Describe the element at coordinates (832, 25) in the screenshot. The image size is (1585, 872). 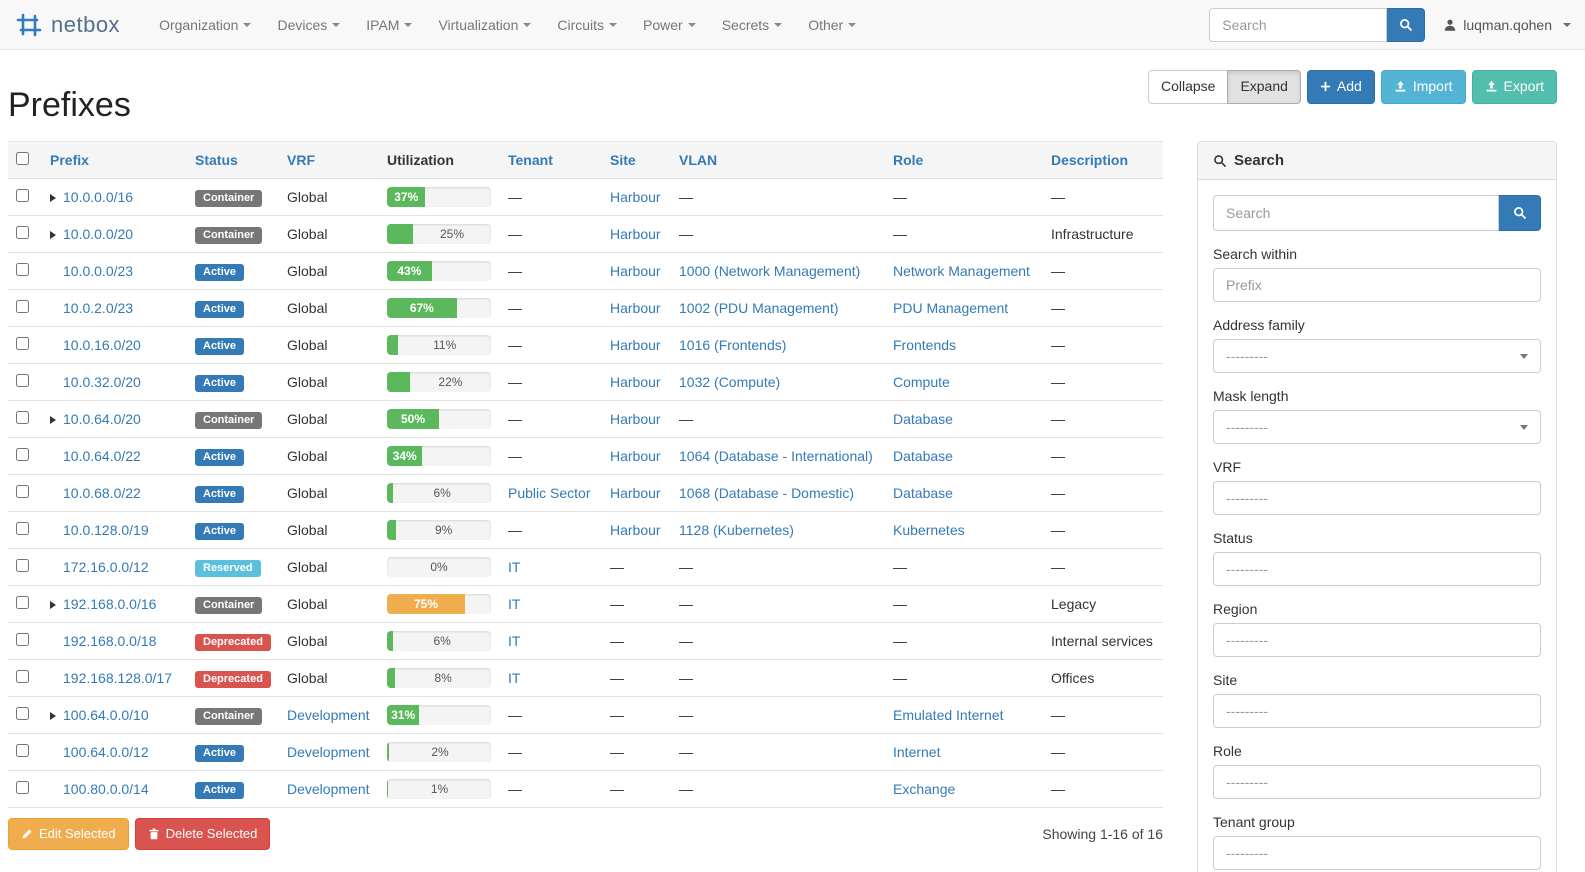
I see `nav-menu-other: Other` at that location.